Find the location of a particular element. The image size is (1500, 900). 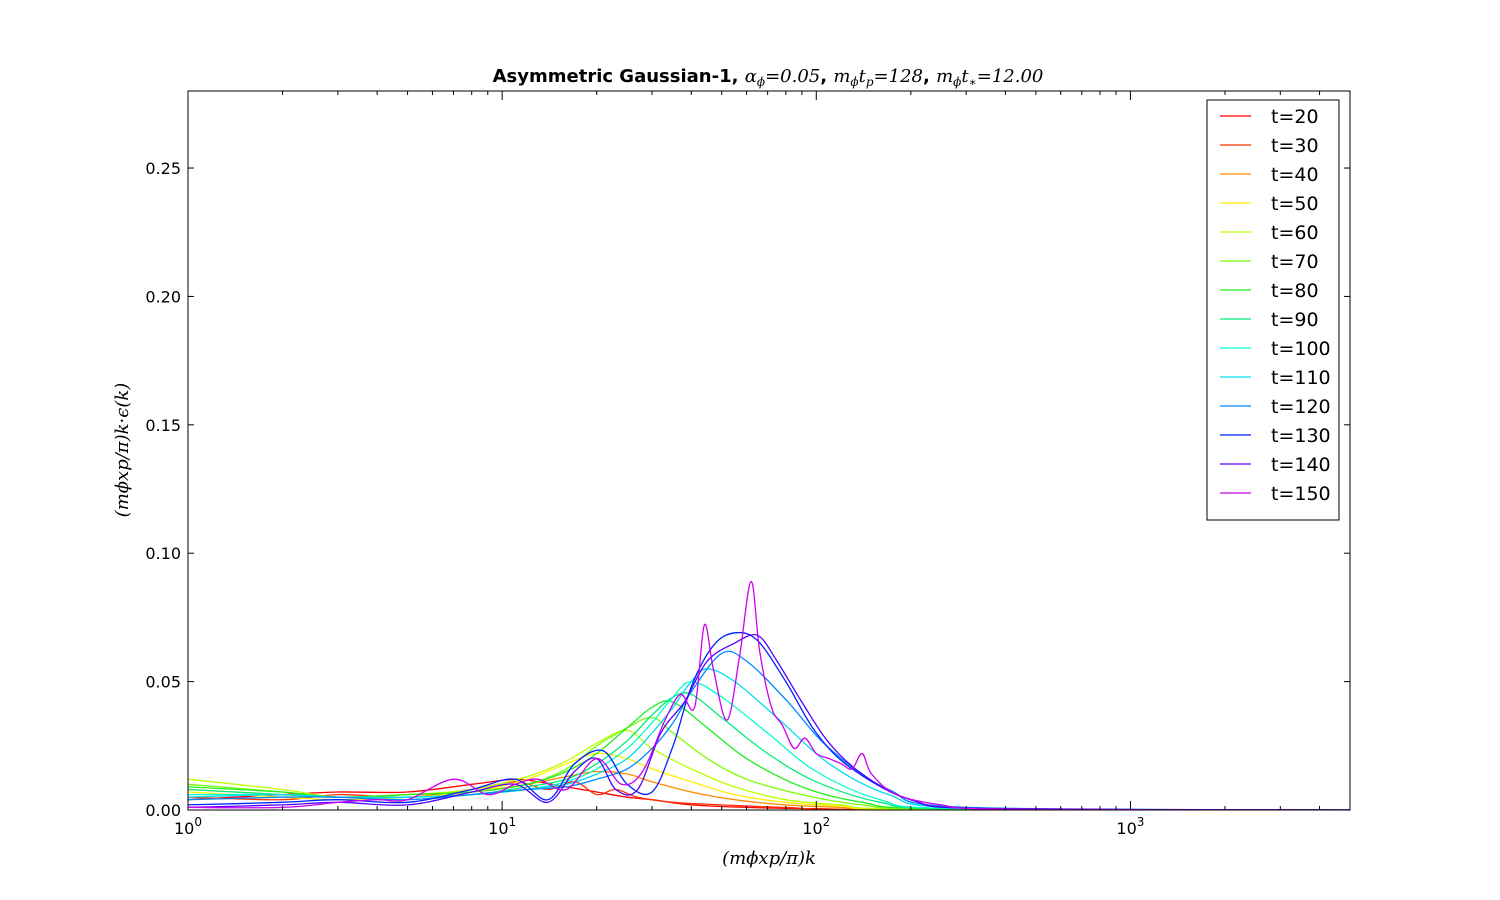

legend-label-4: t=60 is located at coordinates (1295, 233).